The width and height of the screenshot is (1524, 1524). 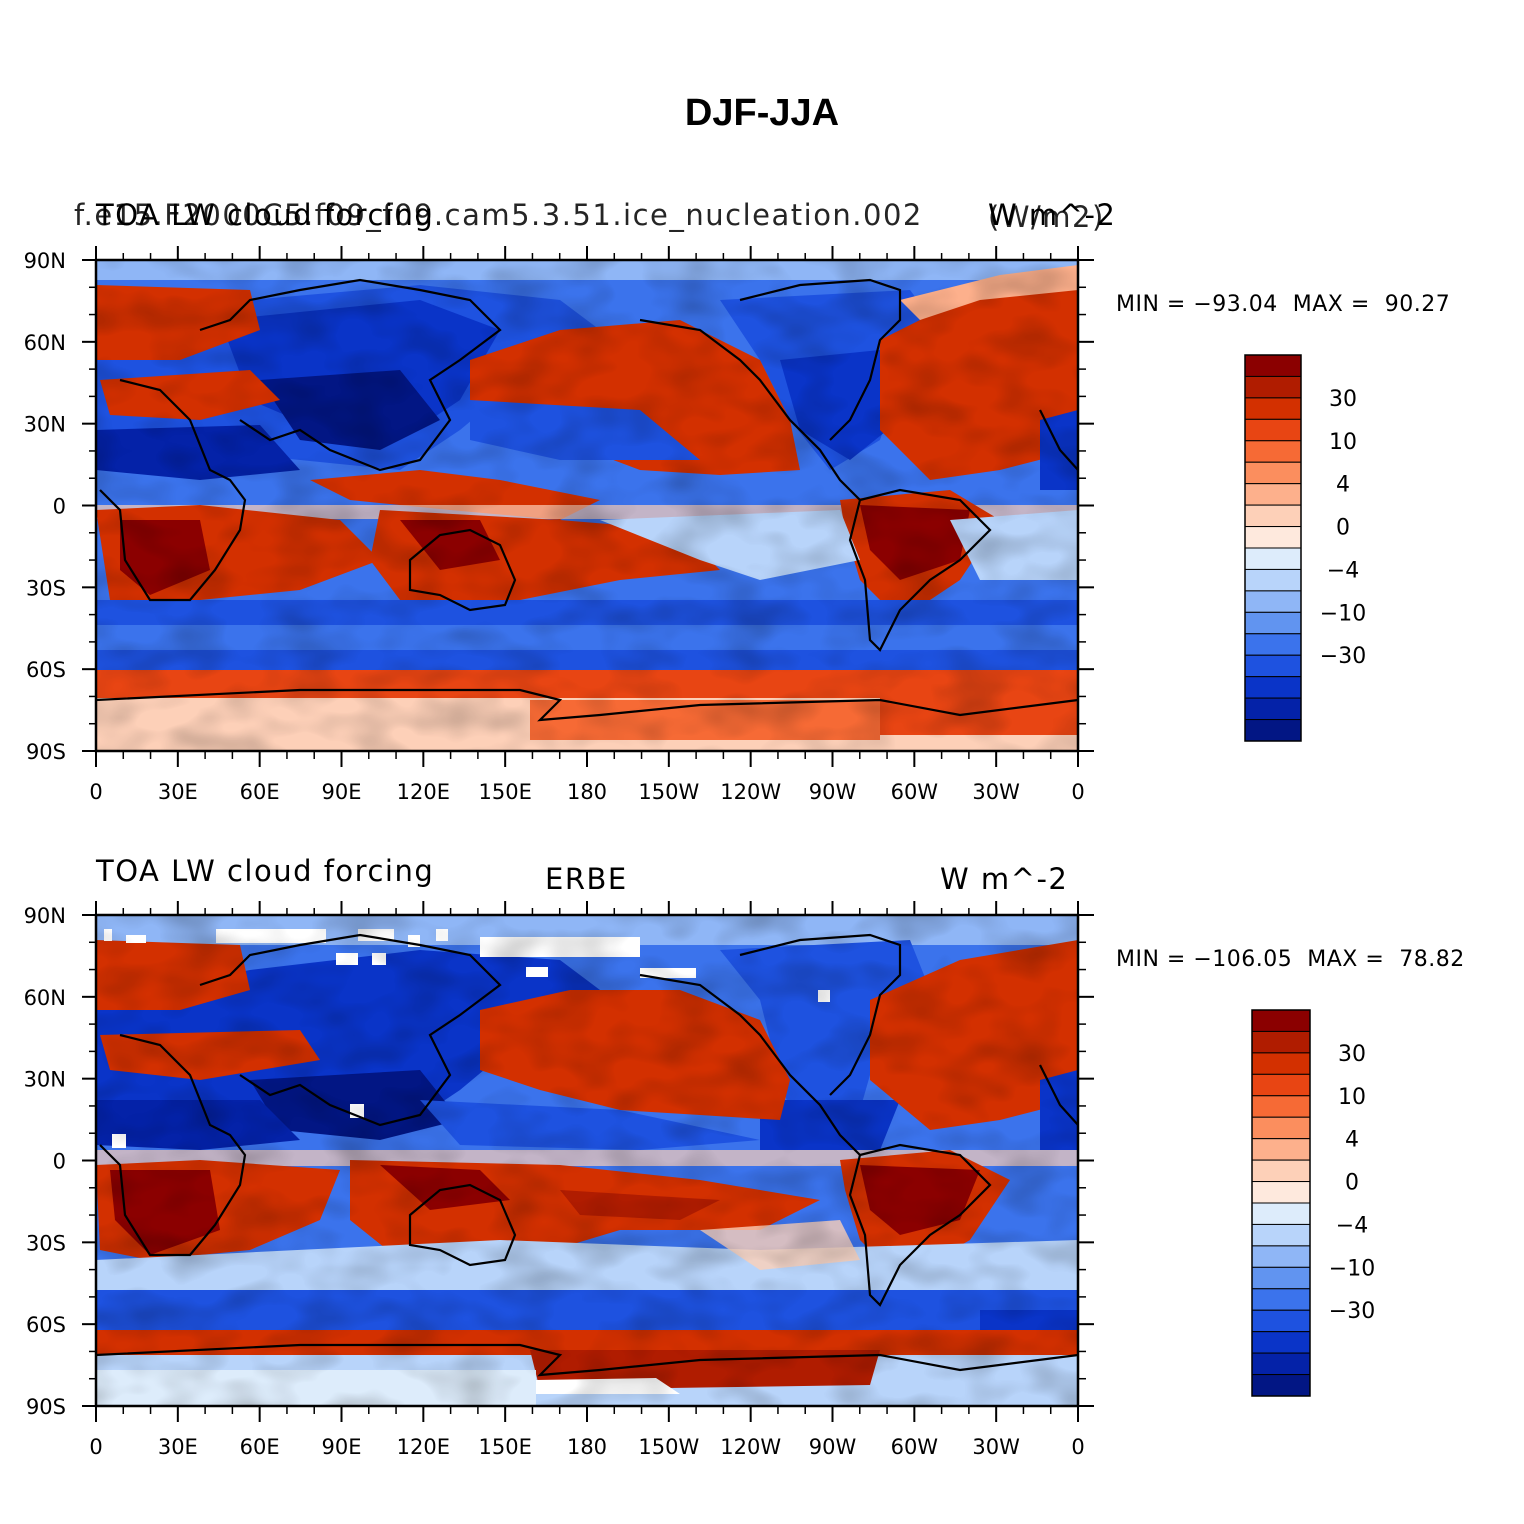 I want to click on map1-lon-label: 120W, so click(x=750, y=792).